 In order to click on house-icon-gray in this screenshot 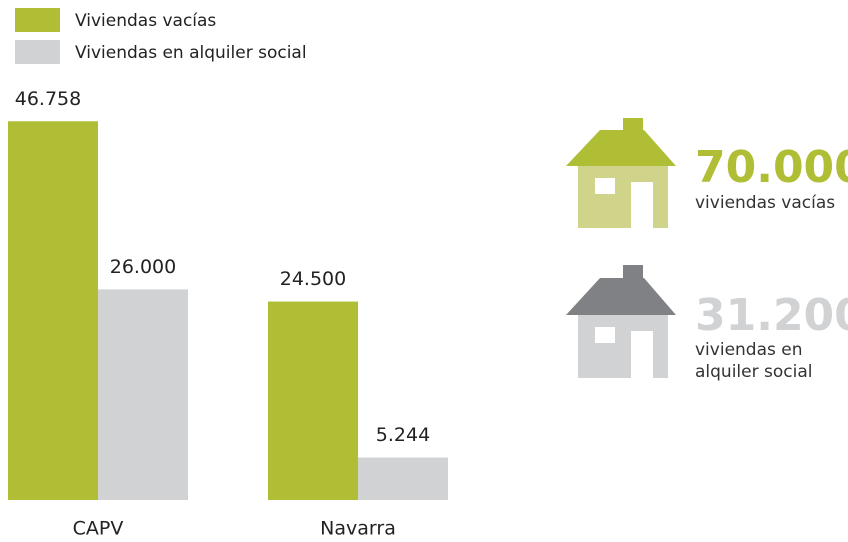, I will do `click(621, 321)`.